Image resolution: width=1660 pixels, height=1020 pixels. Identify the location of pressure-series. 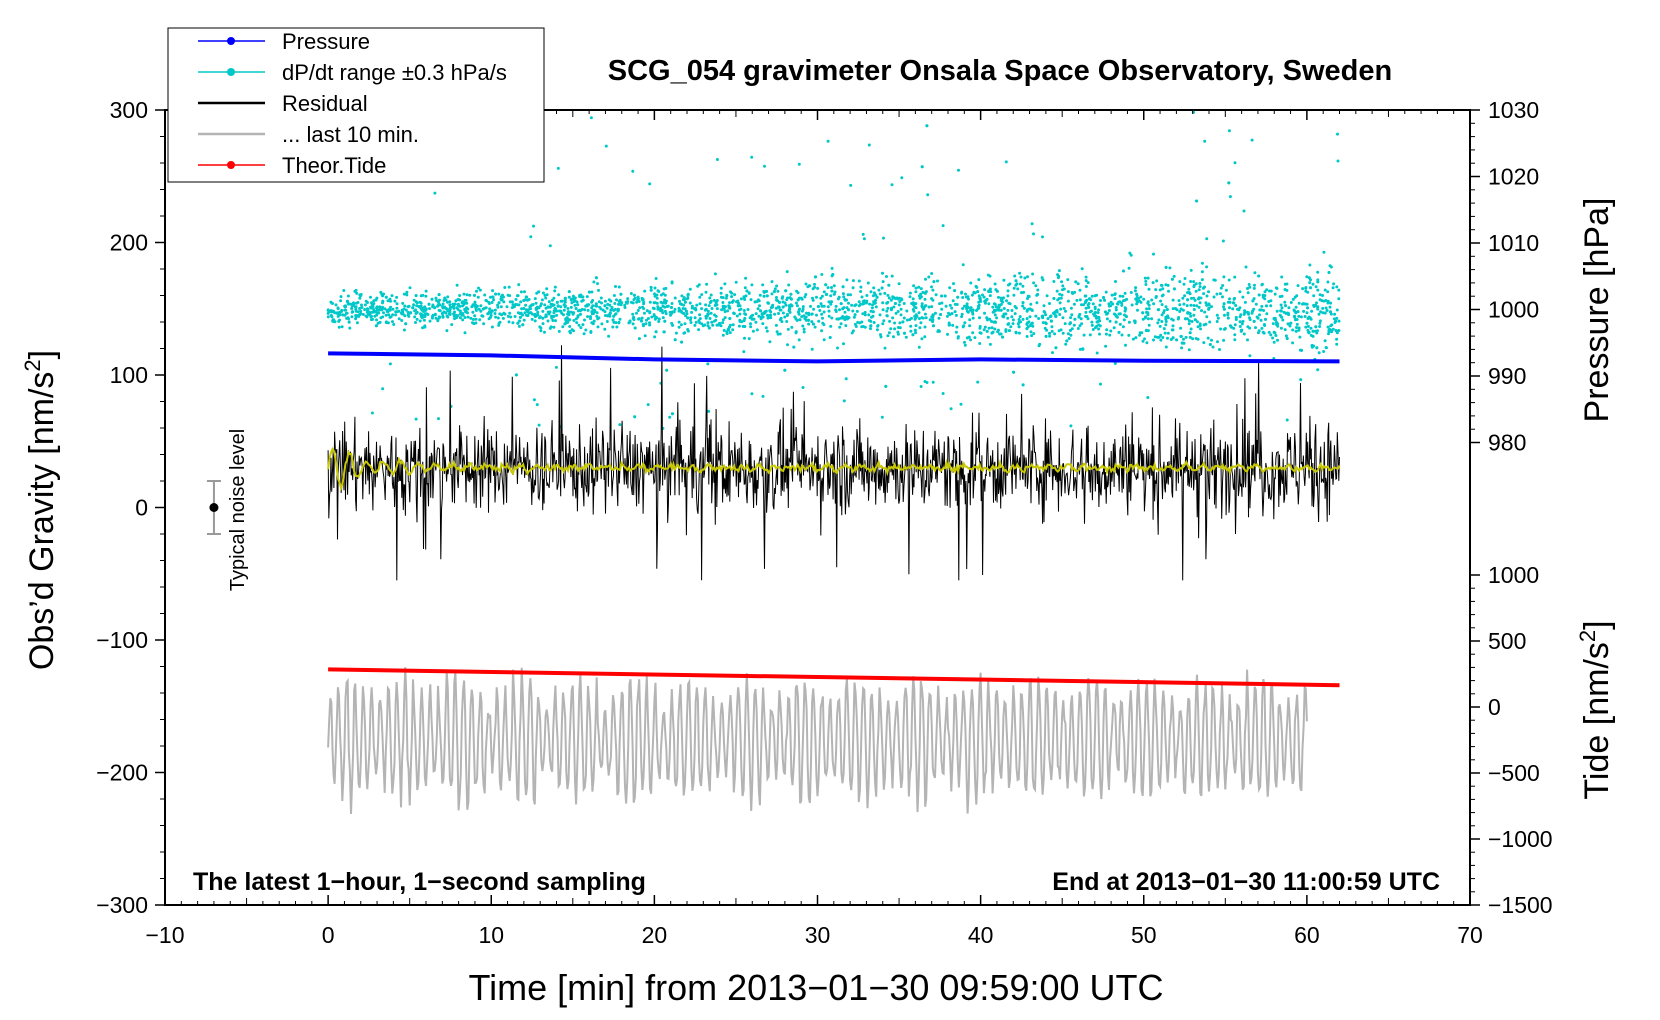
(834, 357).